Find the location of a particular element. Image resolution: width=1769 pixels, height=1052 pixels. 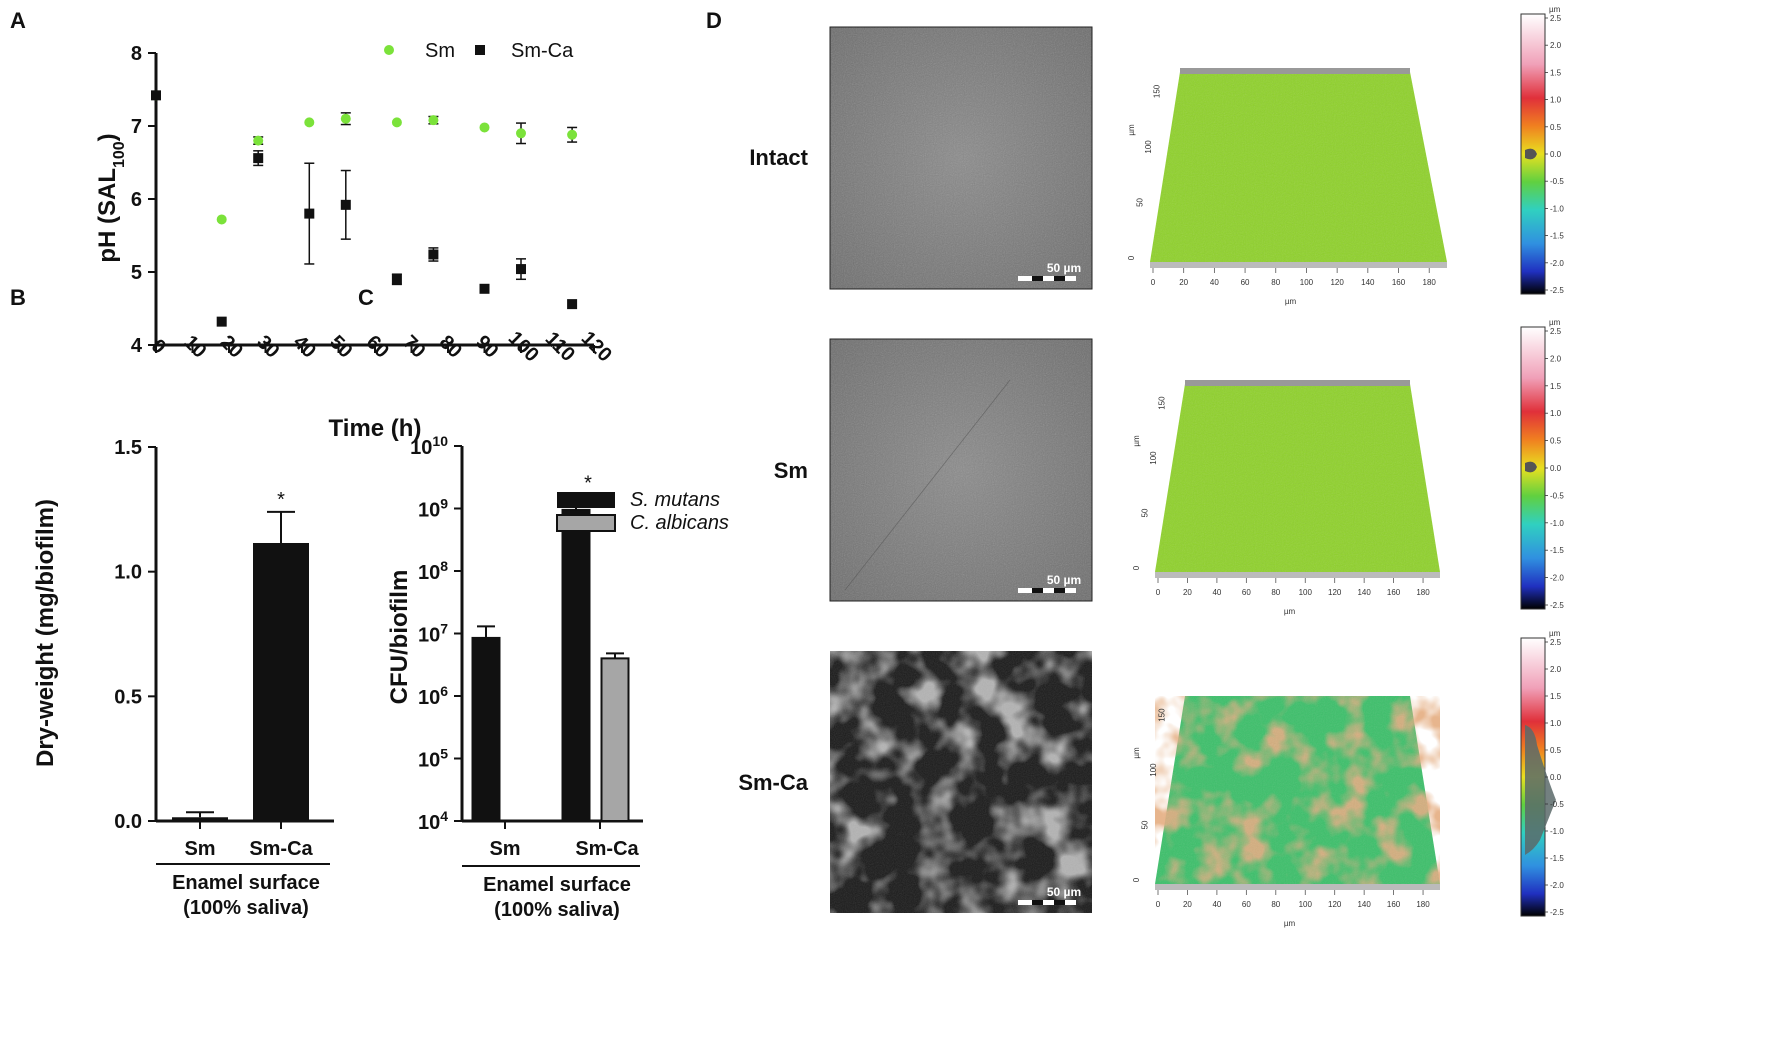

y-tick-label: 8 is located at coordinates (136, 54).